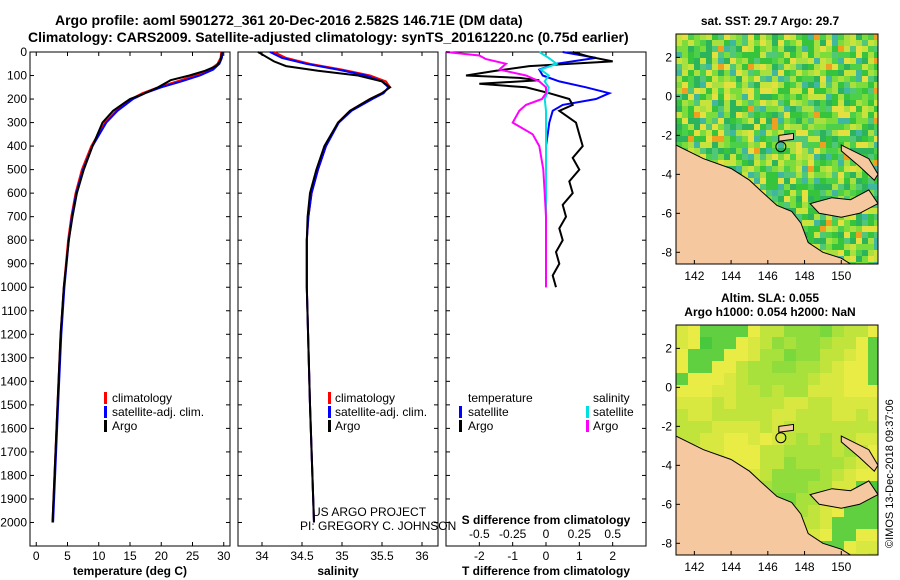 The height and width of the screenshot is (580, 900). I want to click on depth-tick-label: 1000, so click(13, 287).